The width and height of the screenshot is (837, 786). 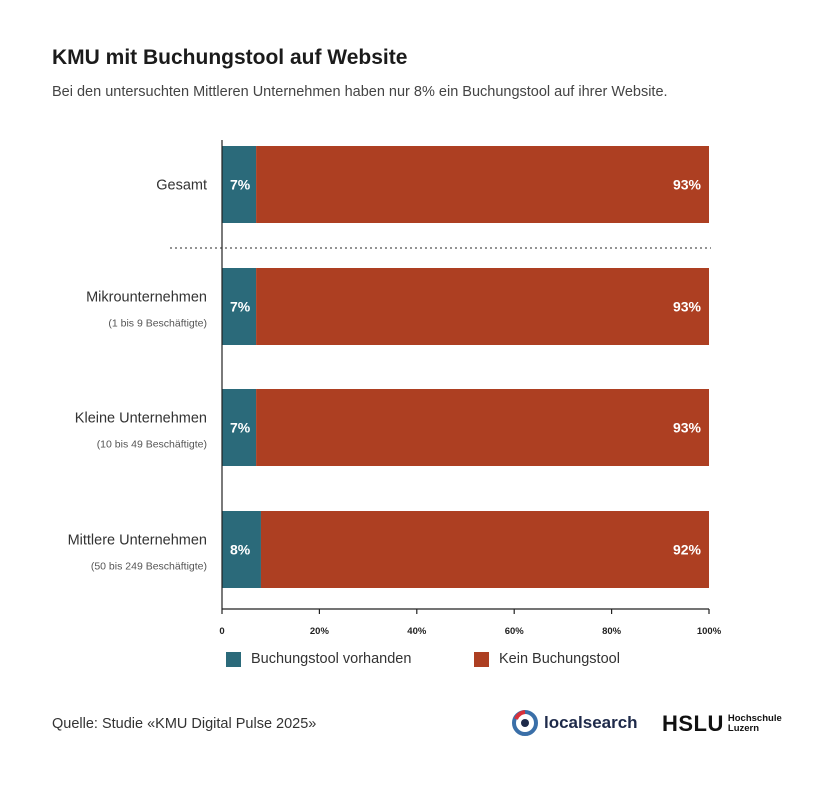 I want to click on category-label: Gesamt, so click(x=181, y=186).